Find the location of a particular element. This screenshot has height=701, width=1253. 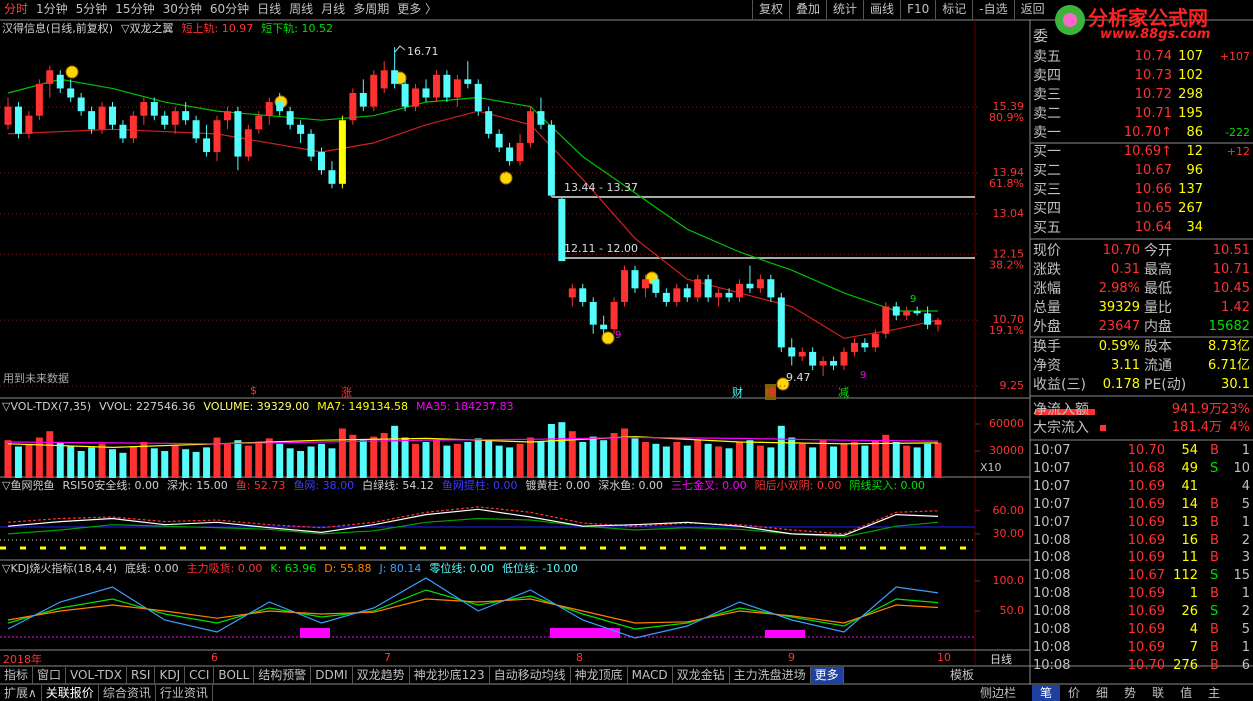

indicator-tab: 结构预警 is located at coordinates (283, 675).